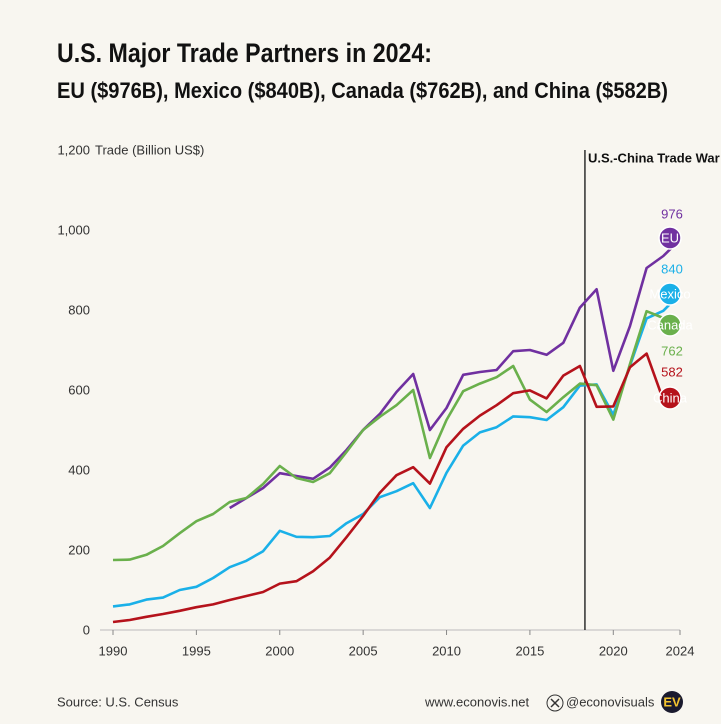 Image resolution: width=721 pixels, height=724 pixels. I want to click on end-label: 976, so click(672, 213).